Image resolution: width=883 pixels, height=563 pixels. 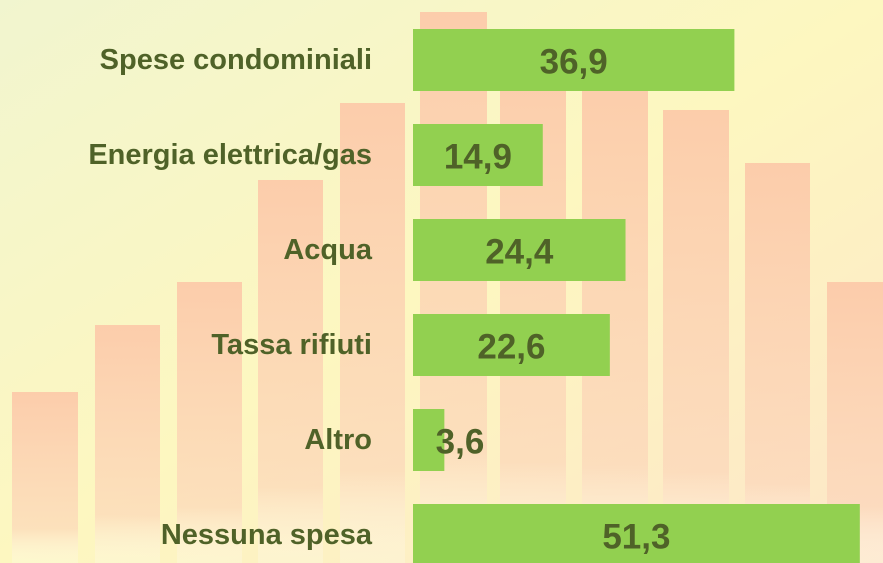 I want to click on category-label: Energia elettrica/gas, so click(x=230, y=155).